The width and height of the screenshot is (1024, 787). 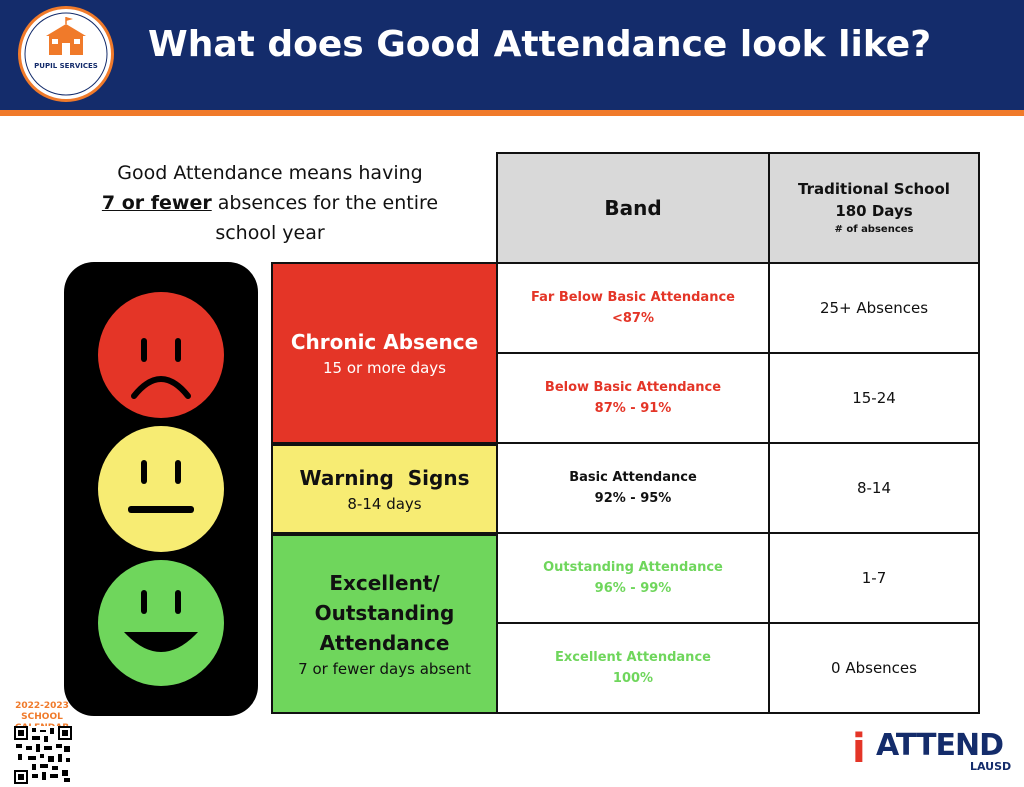 What do you see at coordinates (632, 318) in the screenshot?
I see `band-range: <87%` at bounding box center [632, 318].